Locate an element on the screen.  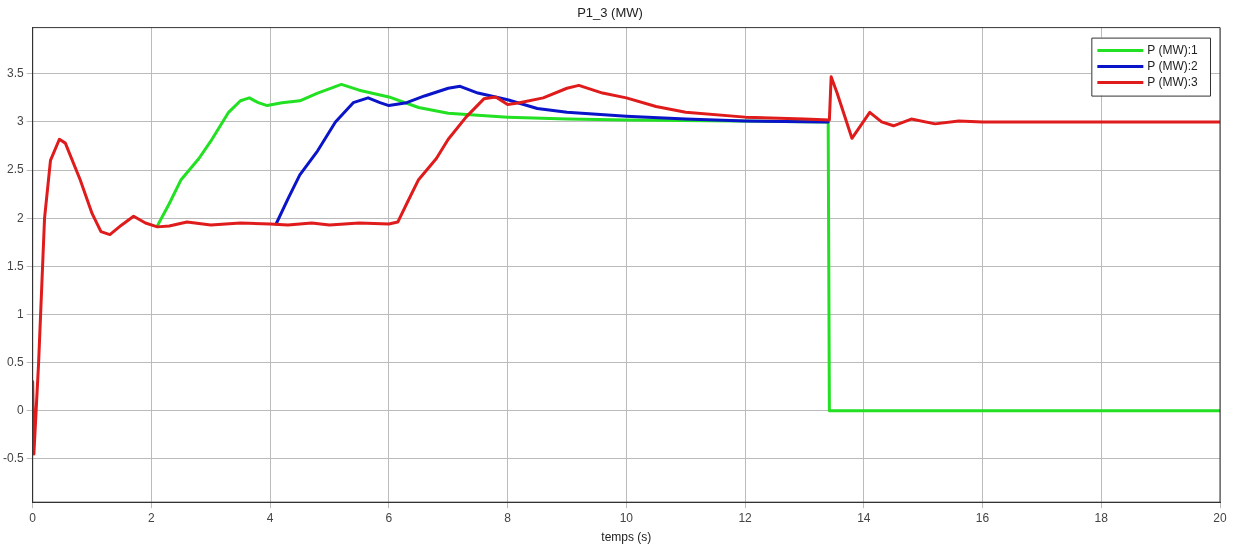
x-tick-label: 10 is located at coordinates (626, 517).